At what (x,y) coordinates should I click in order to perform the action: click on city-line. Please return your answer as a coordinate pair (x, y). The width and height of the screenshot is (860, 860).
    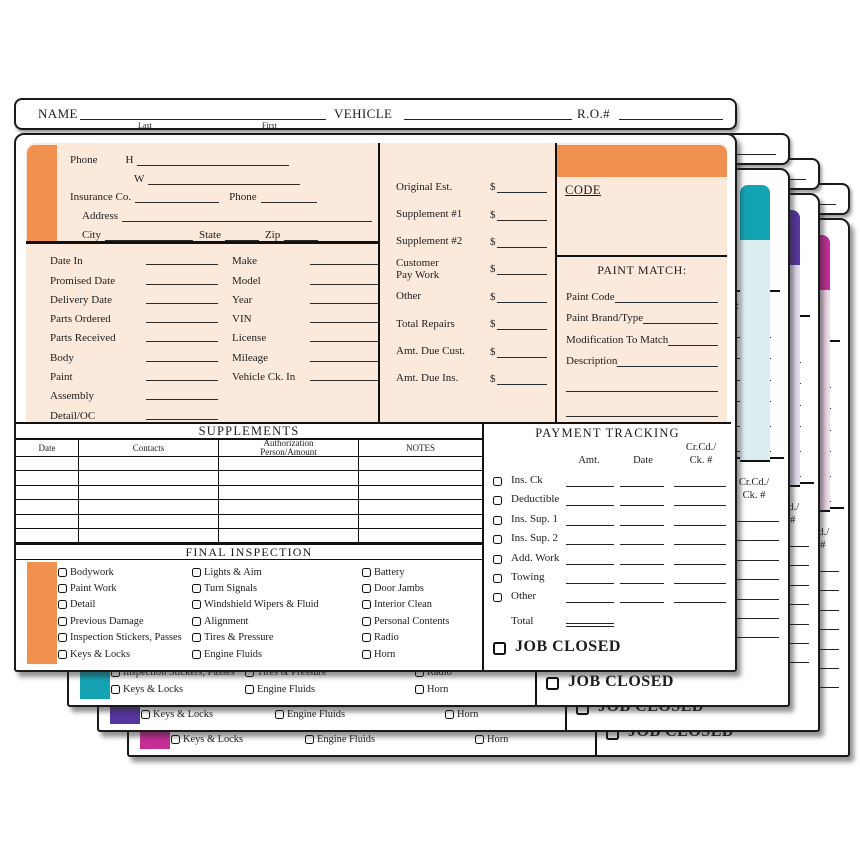
    Looking at the image, I should click on (148, 234).